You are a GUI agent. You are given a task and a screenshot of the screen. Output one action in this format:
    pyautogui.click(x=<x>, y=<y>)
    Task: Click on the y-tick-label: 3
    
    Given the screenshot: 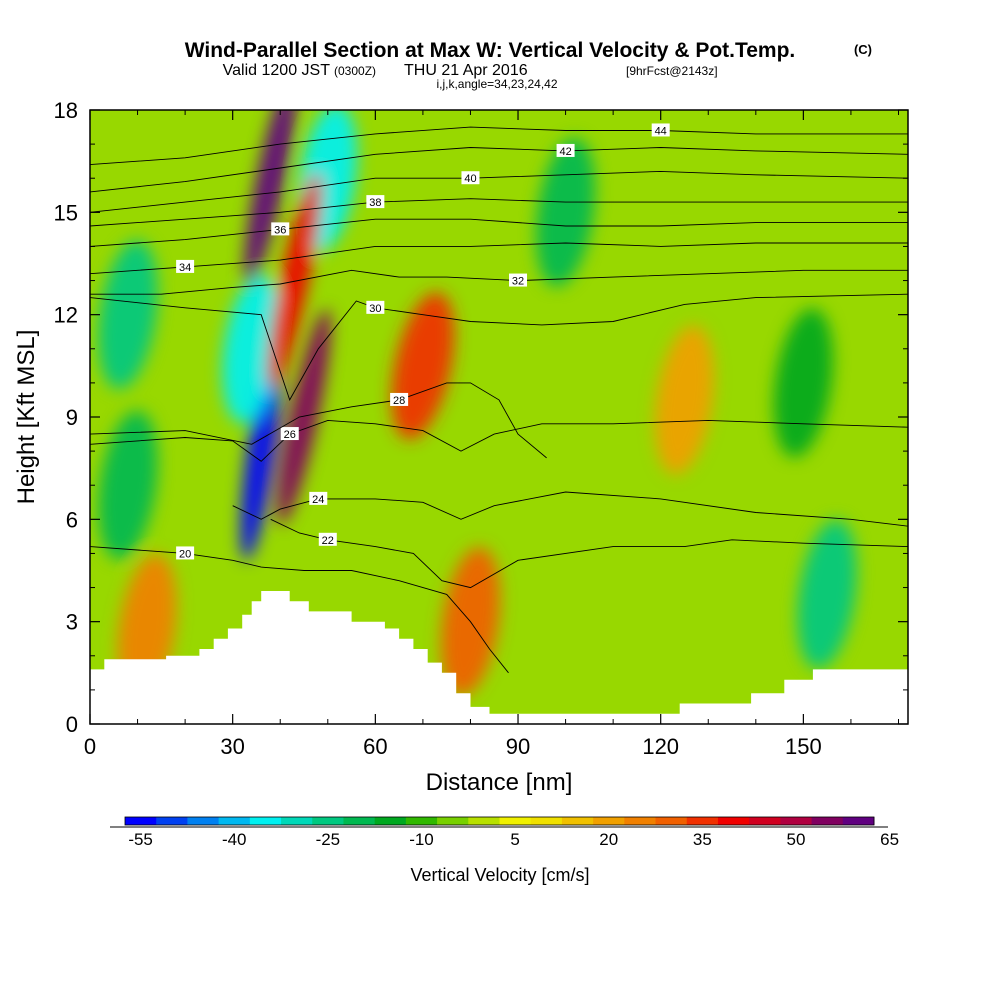 What is the action you would take?
    pyautogui.click(x=72, y=622)
    